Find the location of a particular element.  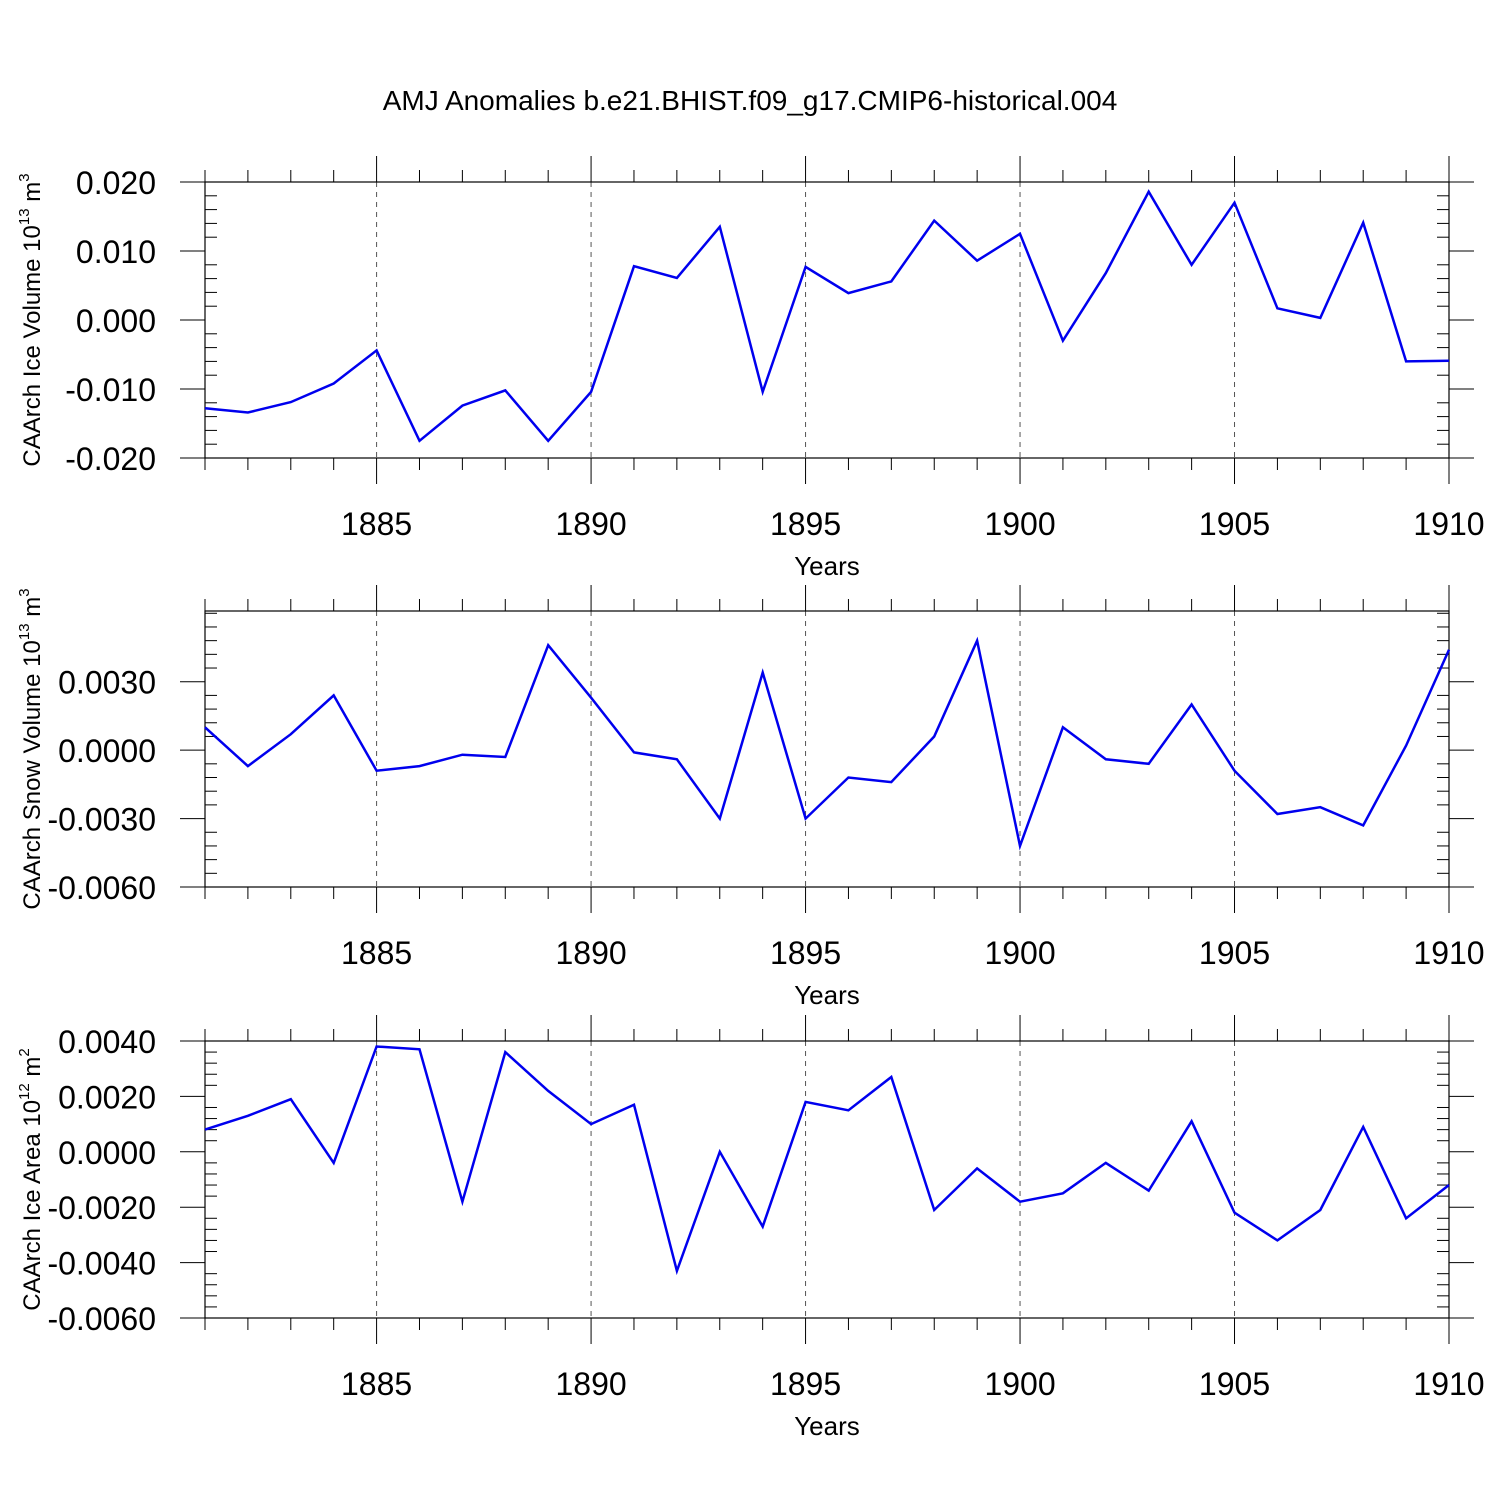

y-axis-title: CAArch Snow Volume 1013 m3 is located at coordinates (31, 748).